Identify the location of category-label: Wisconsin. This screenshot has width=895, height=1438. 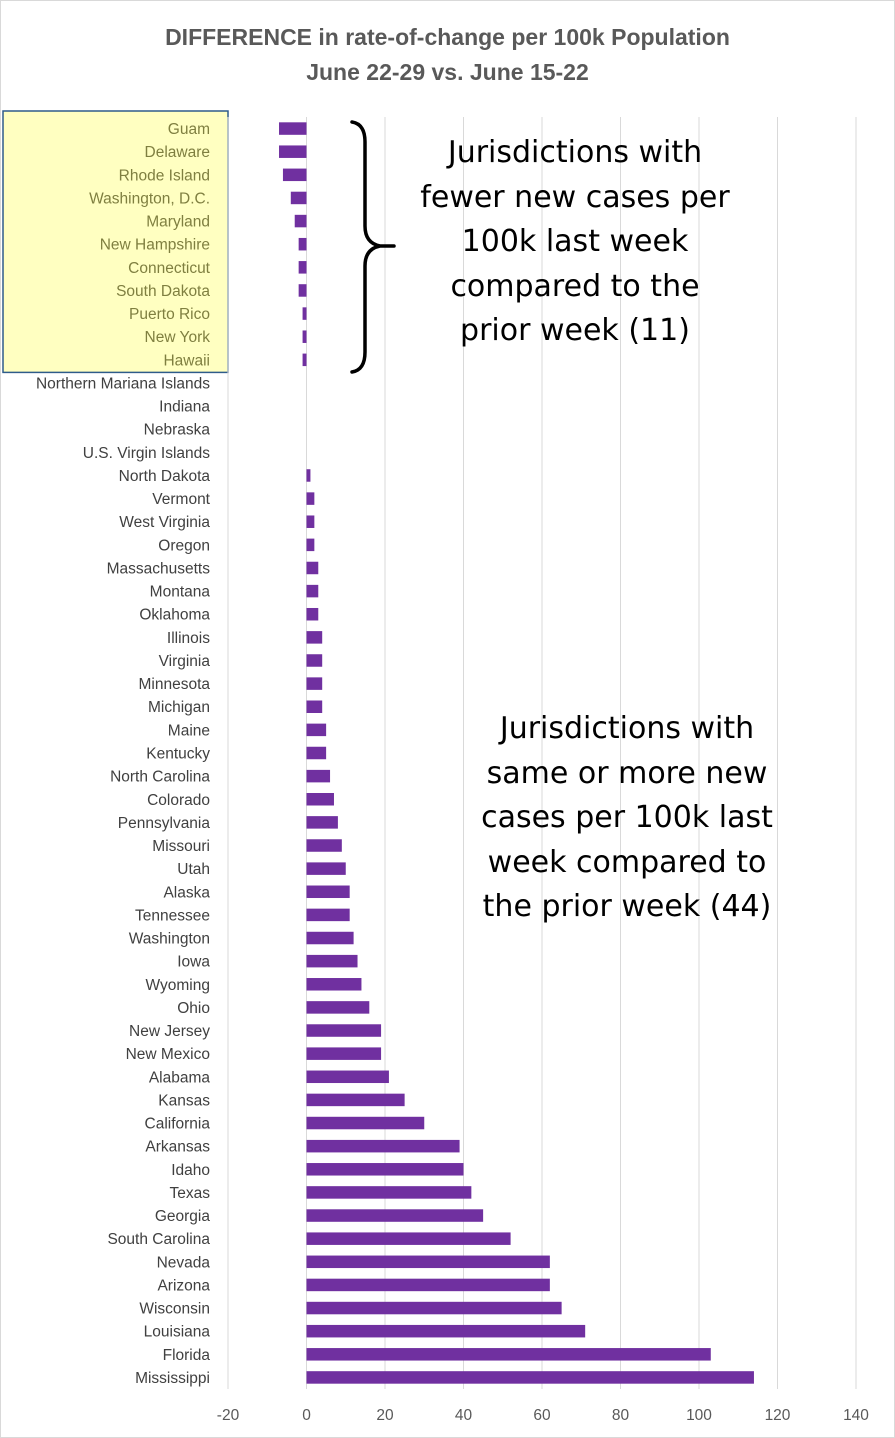
(174, 1309).